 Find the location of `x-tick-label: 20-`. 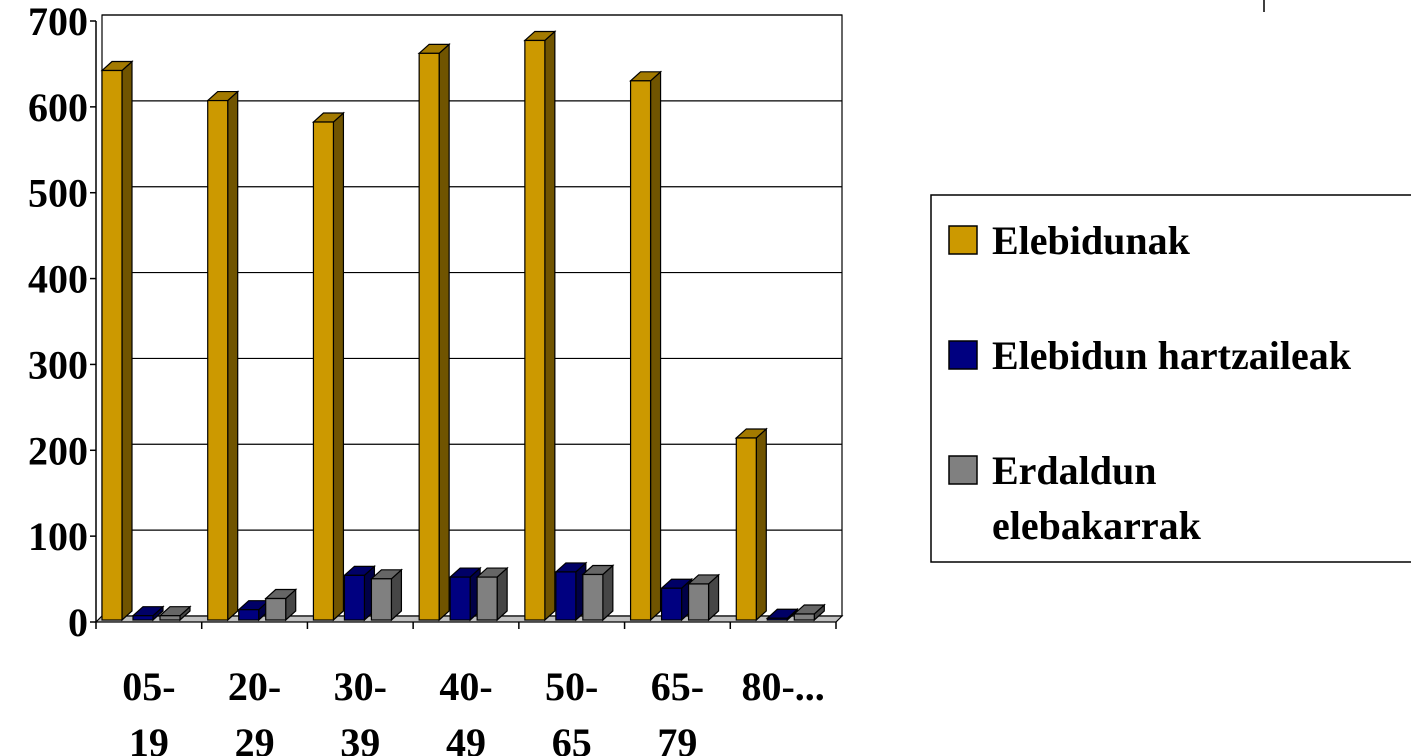

x-tick-label: 20- is located at coordinates (254, 686).